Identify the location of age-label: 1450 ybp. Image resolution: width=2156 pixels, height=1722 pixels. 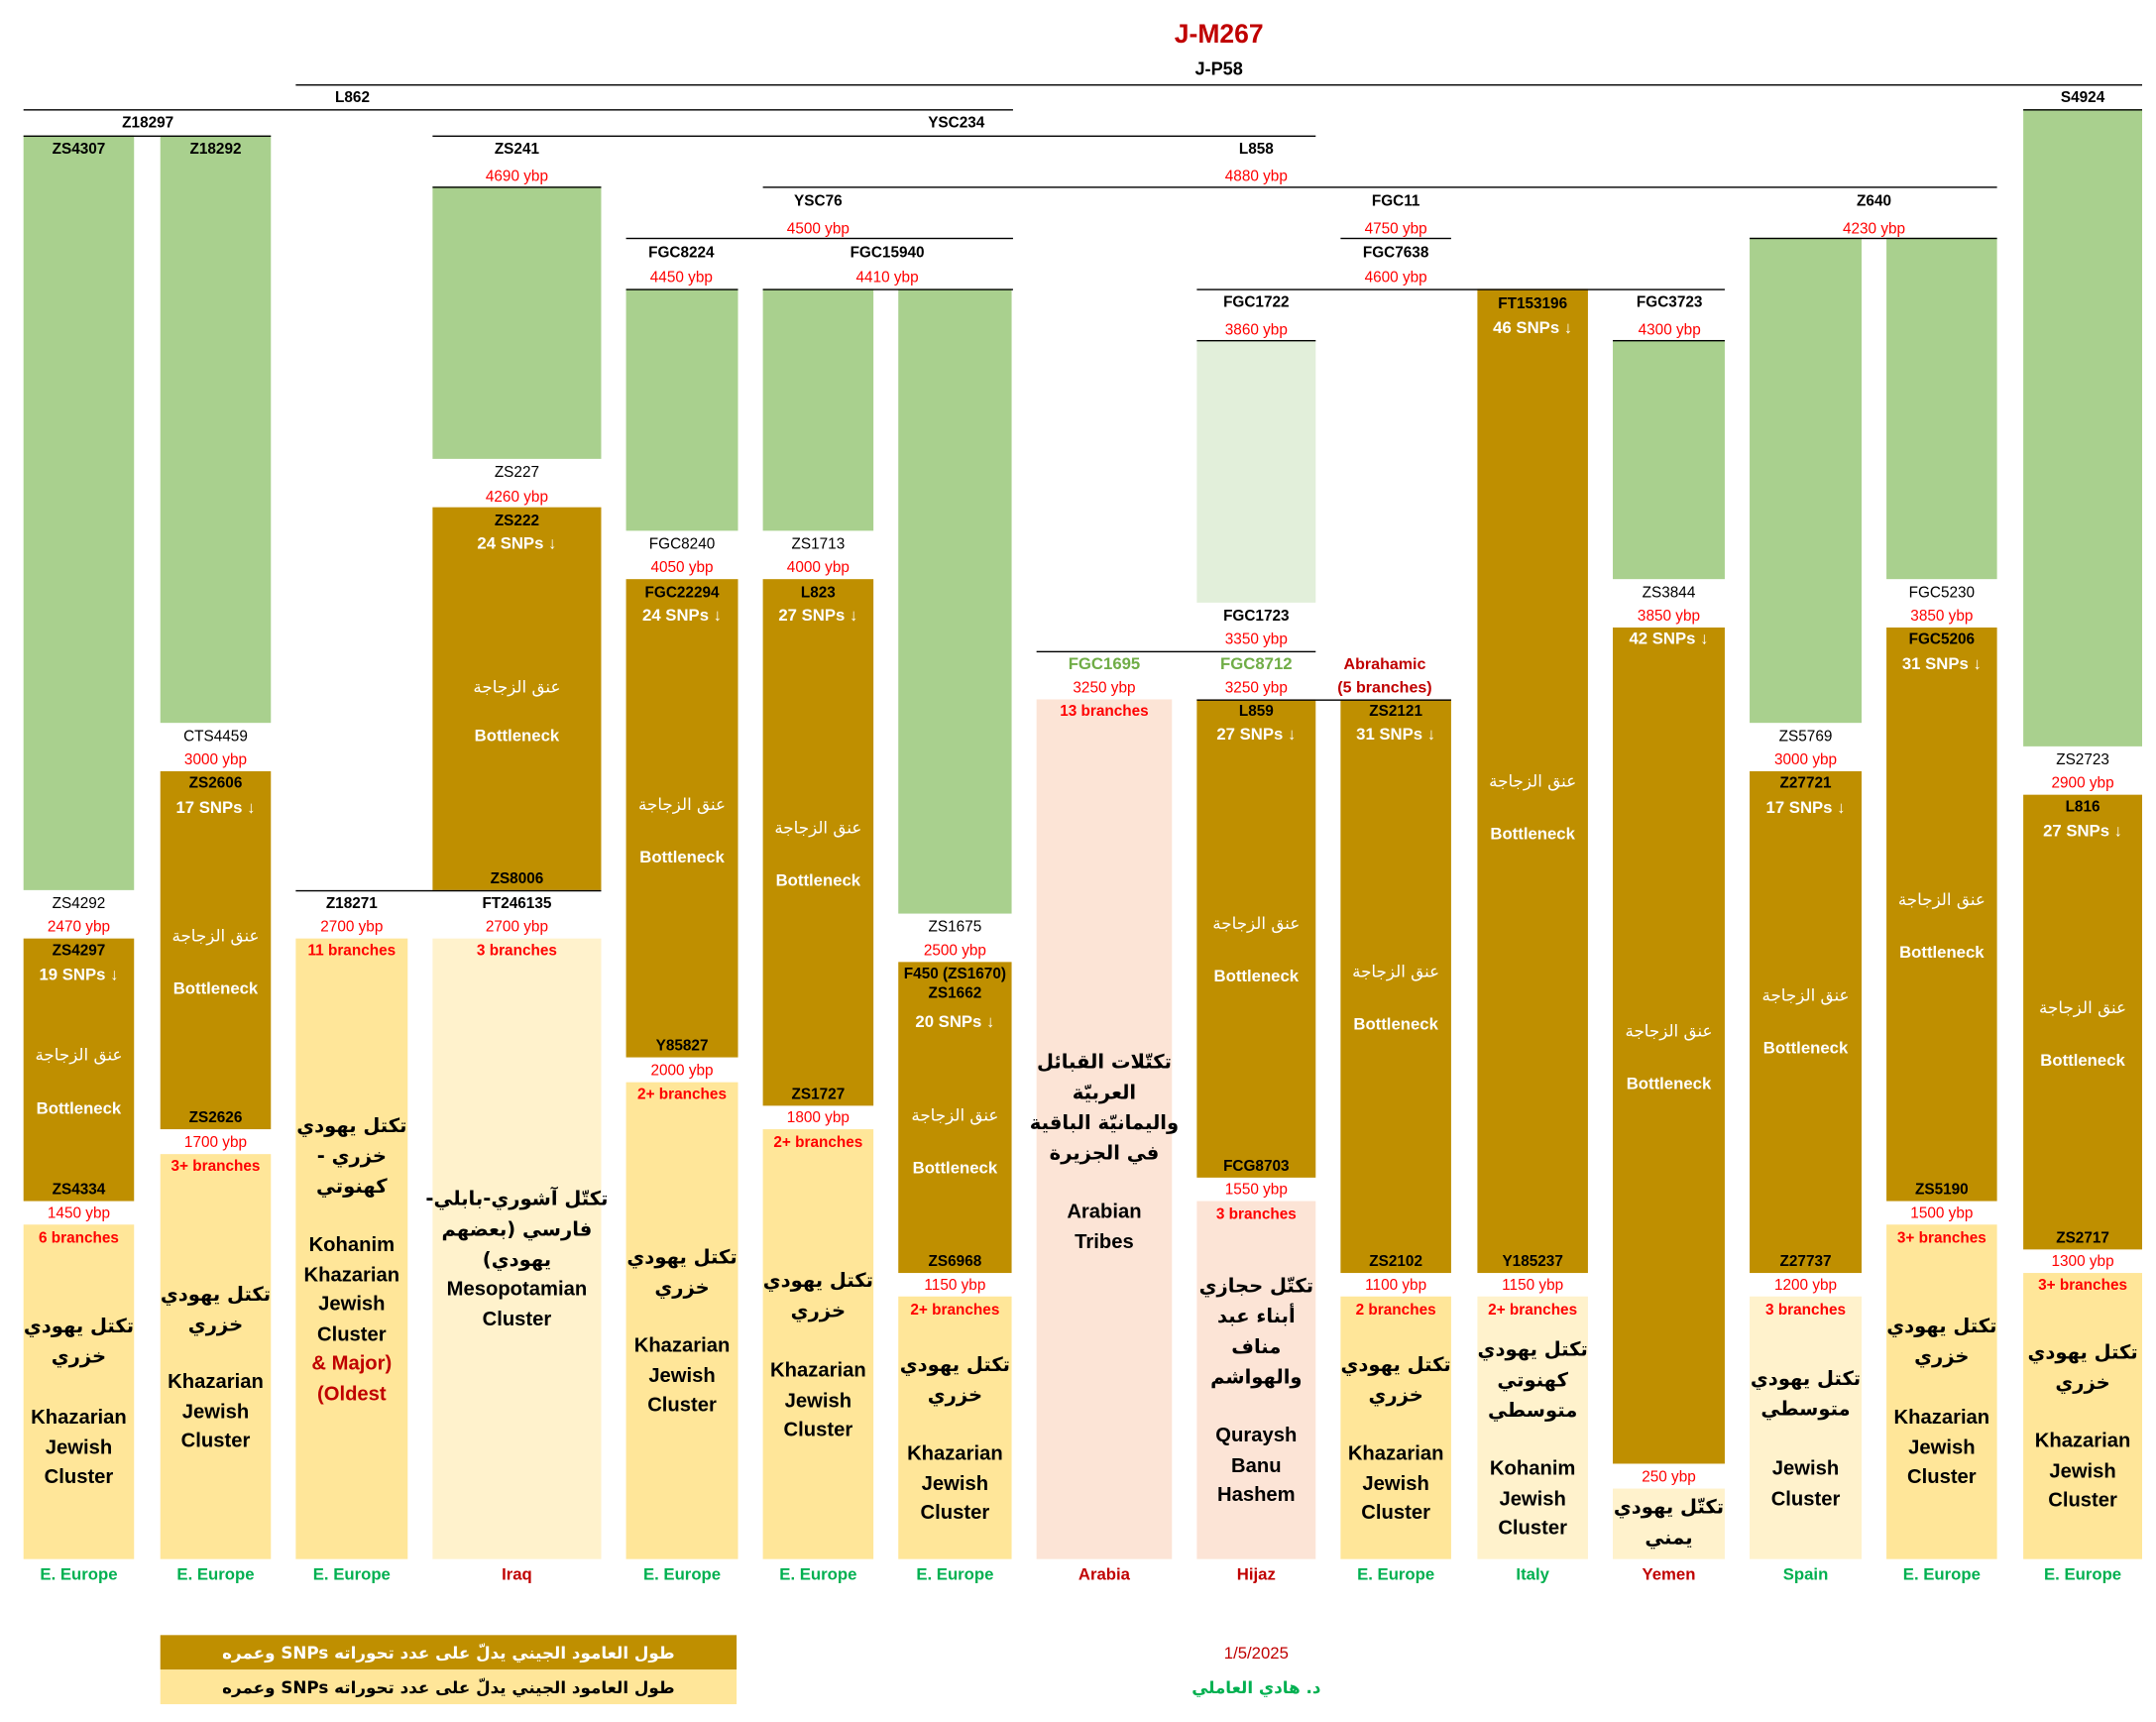
(79, 1214).